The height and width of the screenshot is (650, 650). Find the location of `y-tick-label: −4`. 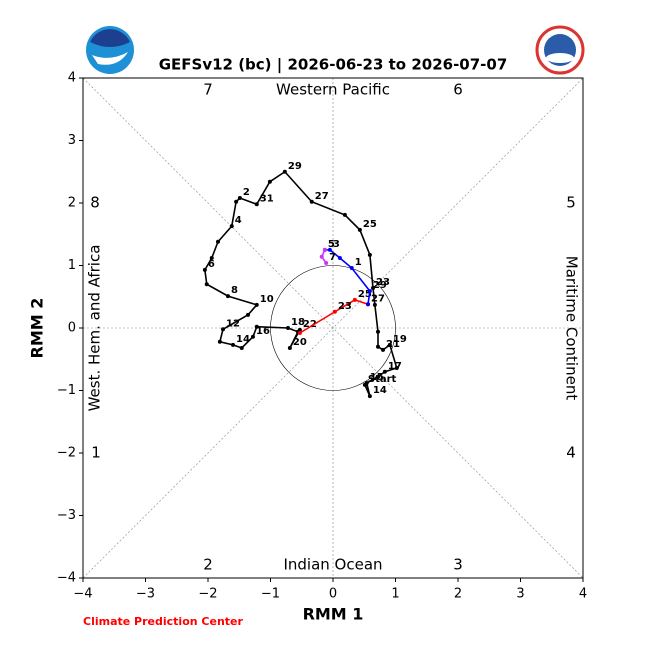

y-tick-label: −4 is located at coordinates (66, 578).